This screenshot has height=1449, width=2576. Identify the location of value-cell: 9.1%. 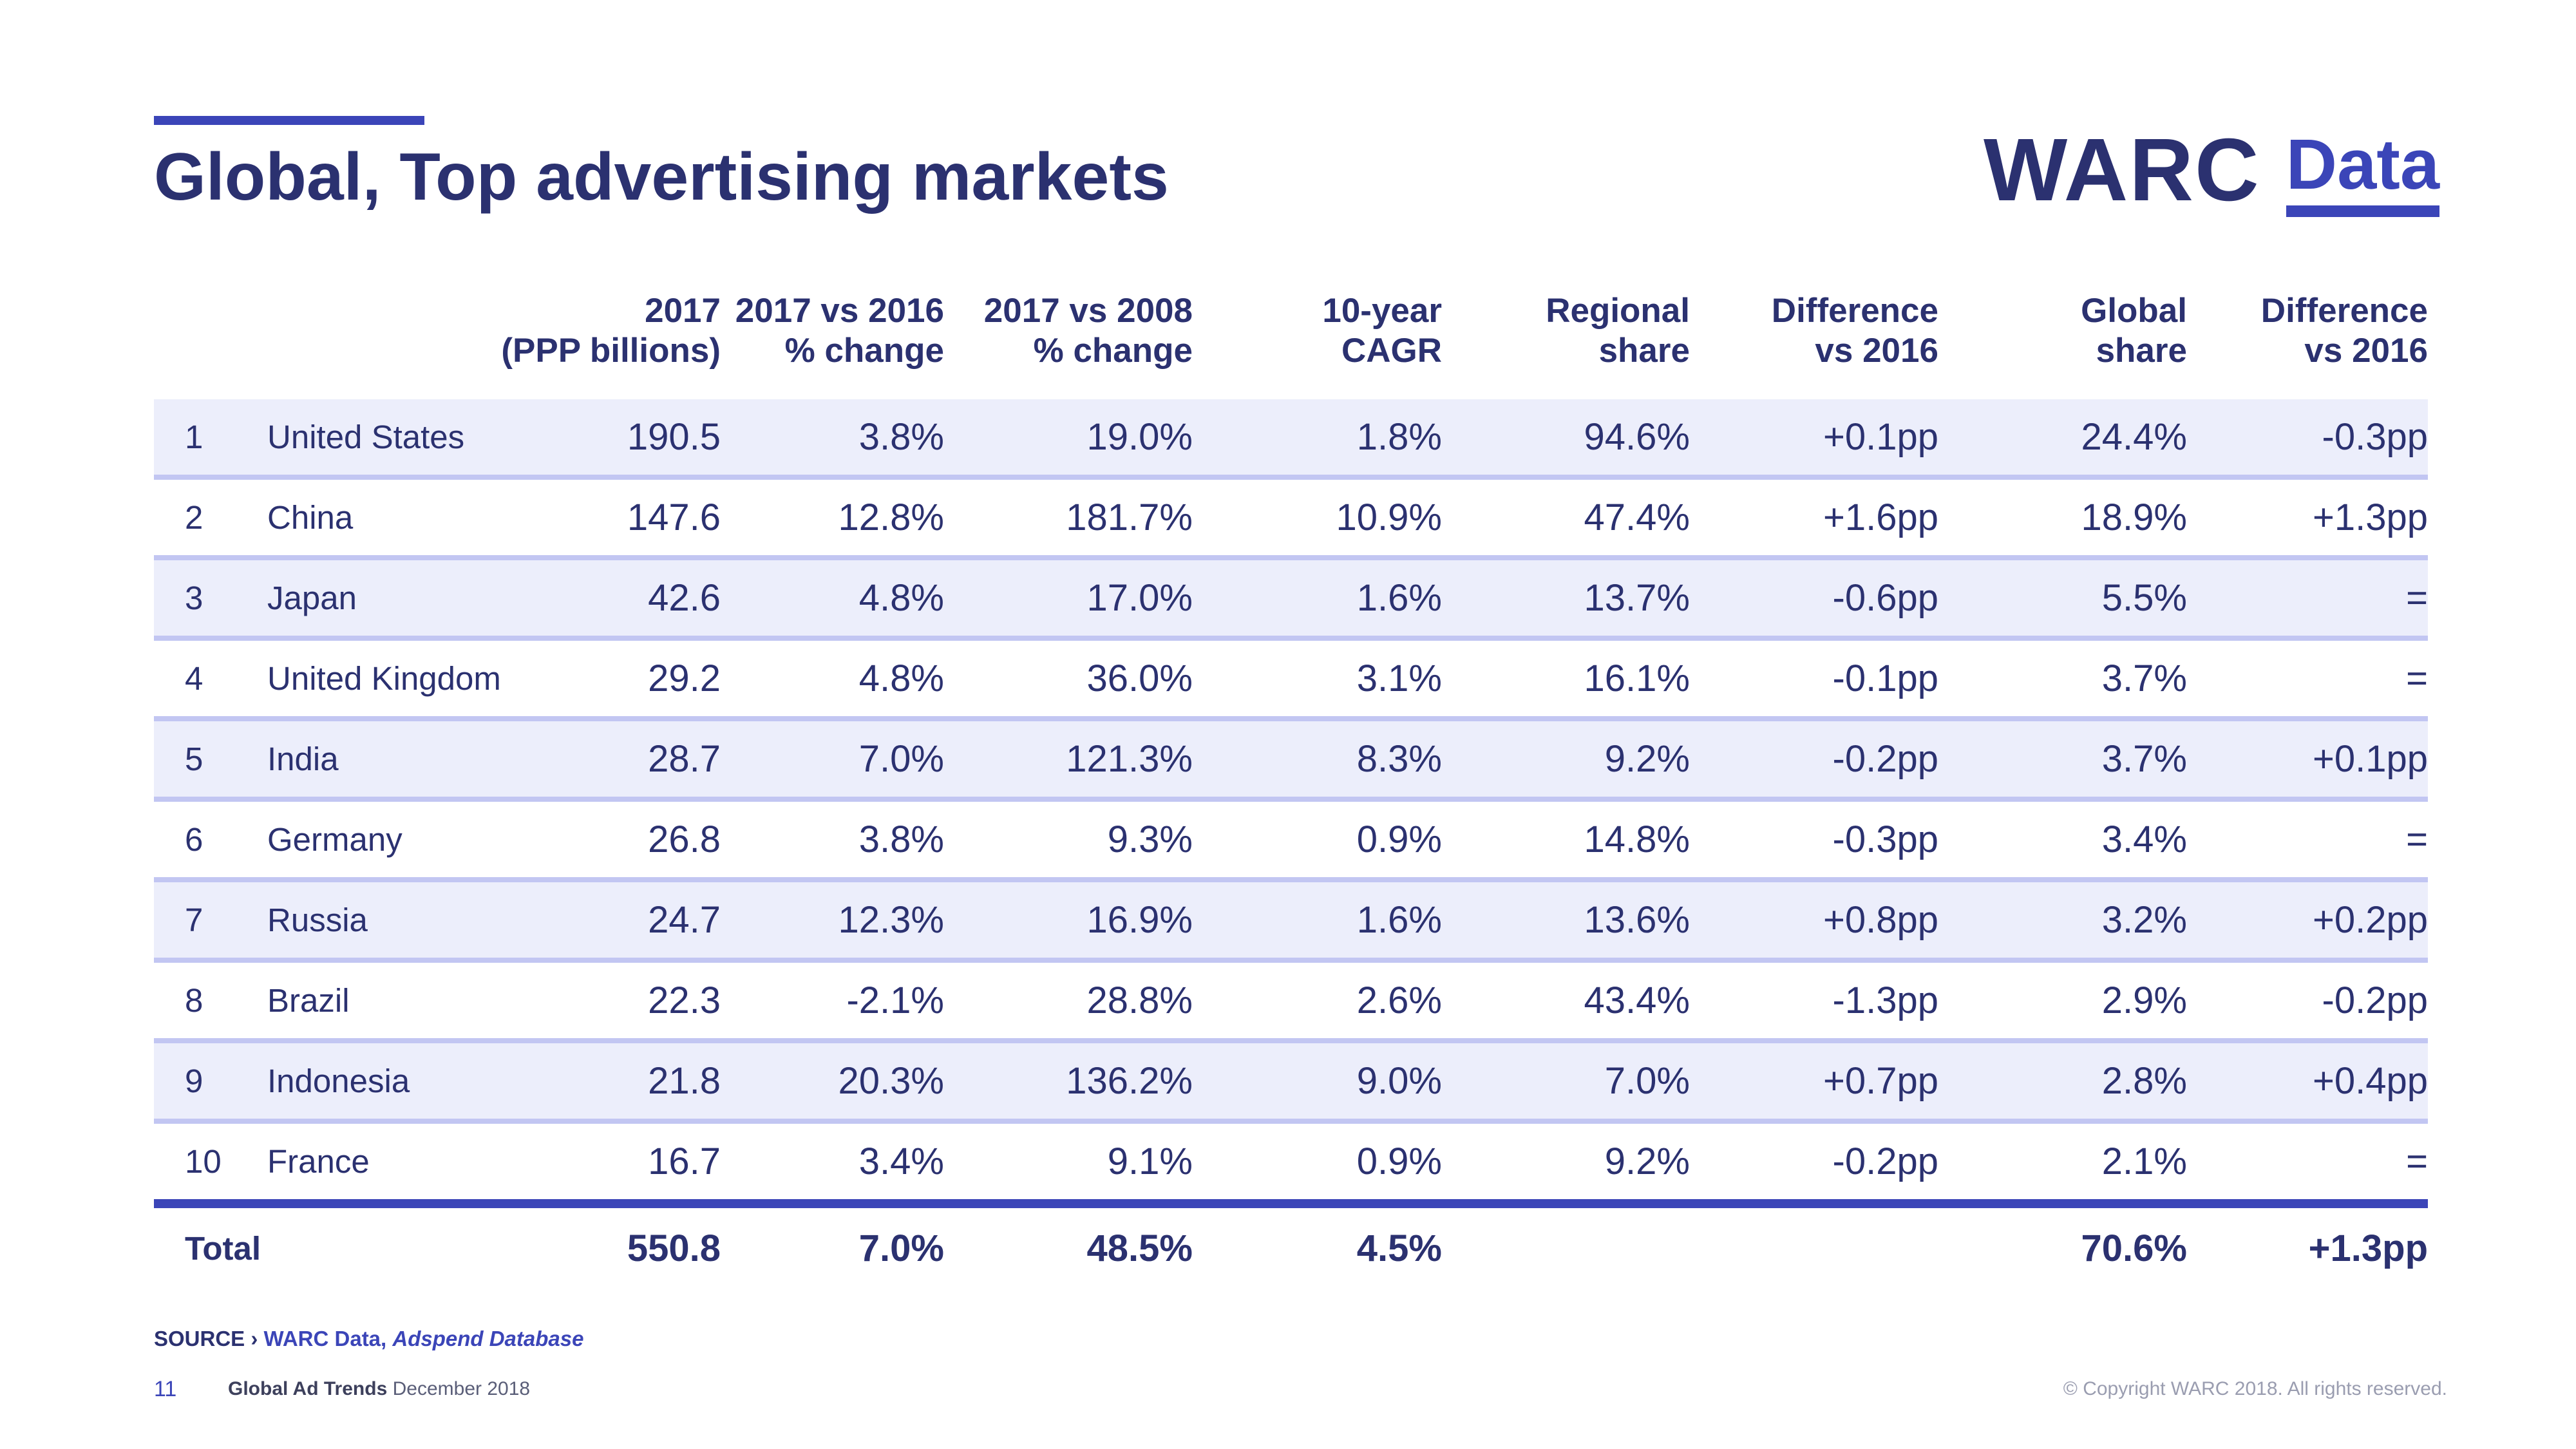
(1150, 1161).